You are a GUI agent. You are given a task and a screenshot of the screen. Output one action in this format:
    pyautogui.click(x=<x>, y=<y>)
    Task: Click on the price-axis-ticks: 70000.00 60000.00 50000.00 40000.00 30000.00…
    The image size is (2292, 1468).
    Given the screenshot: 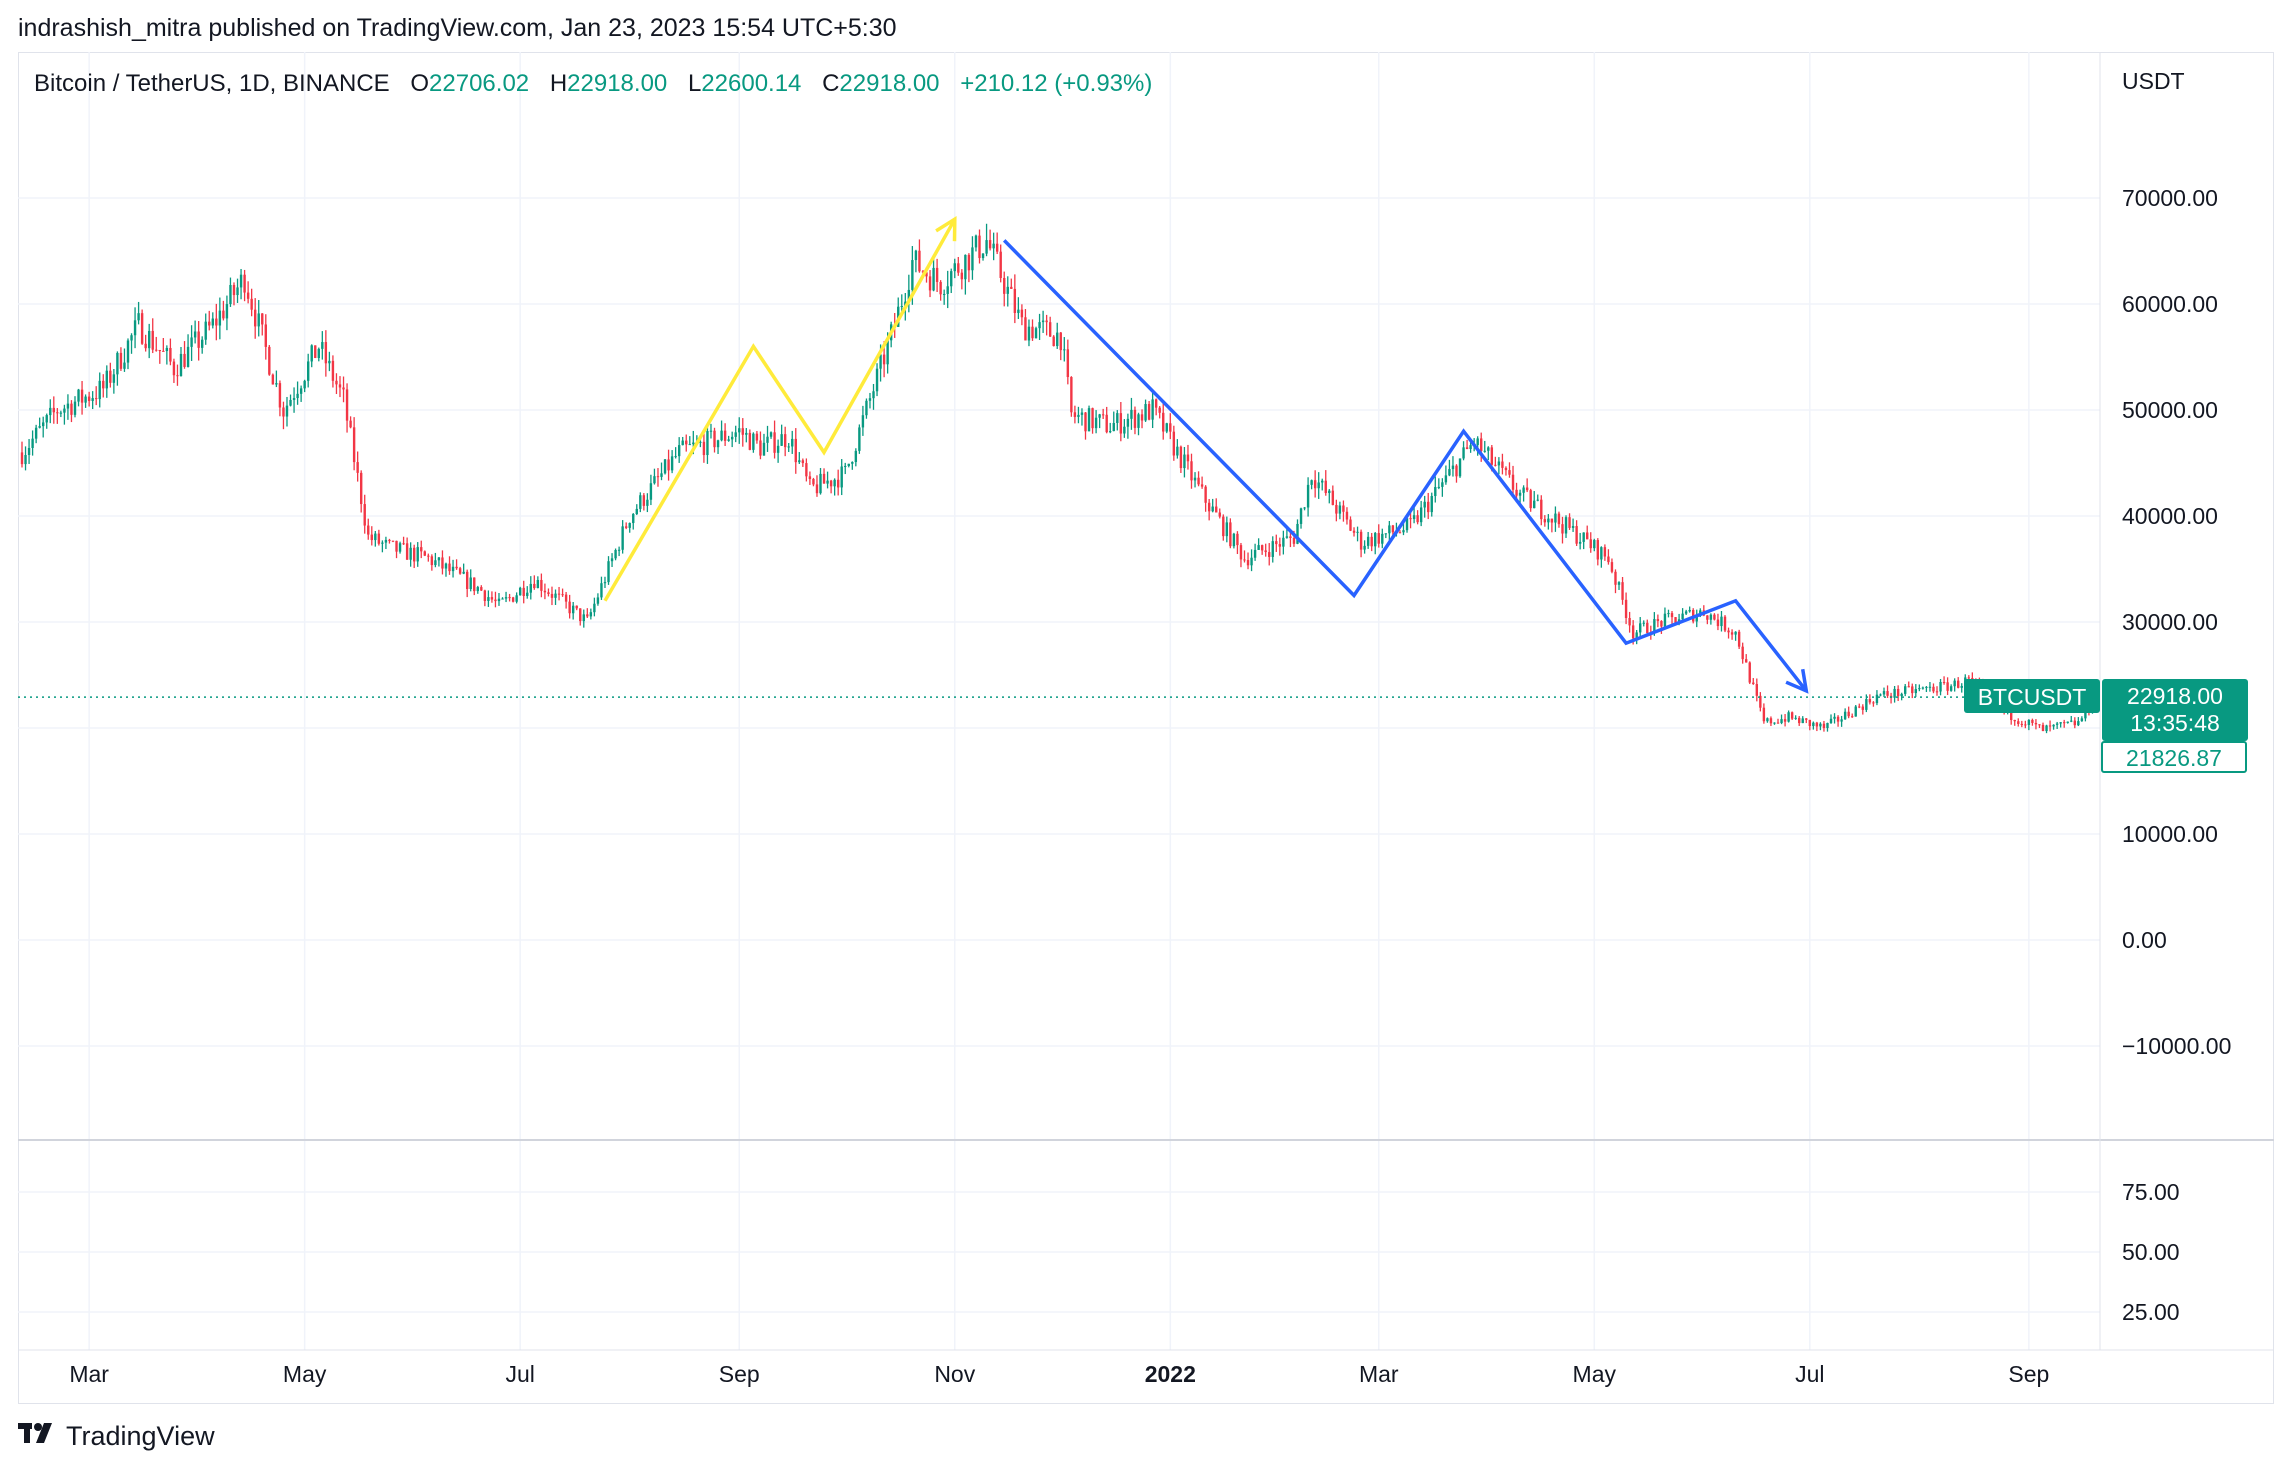 What is the action you would take?
    pyautogui.click(x=2176, y=622)
    